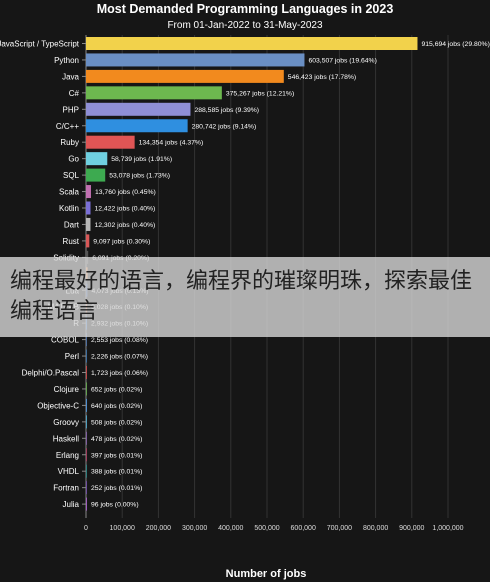  Describe the element at coordinates (375, 528) in the screenshot. I see `x-tick-label: 800,000` at that location.